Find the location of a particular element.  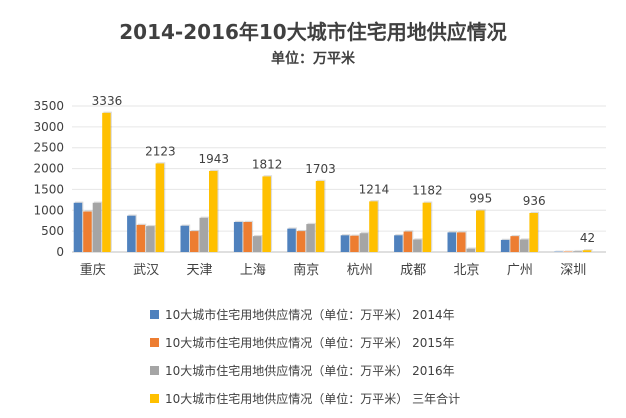

y-tick-label: 500 is located at coordinates (52, 231).